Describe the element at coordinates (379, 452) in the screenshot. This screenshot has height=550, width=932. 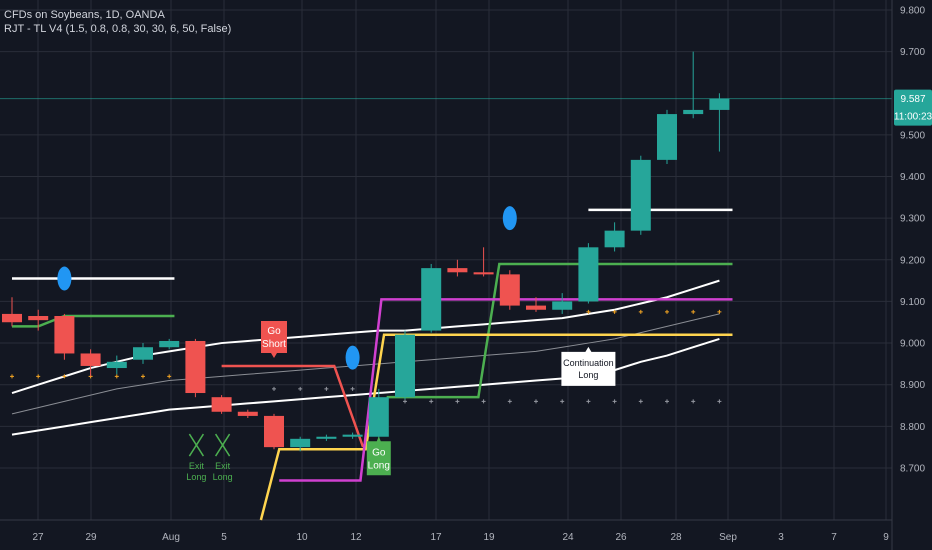
I see `go-long-text: Go` at that location.